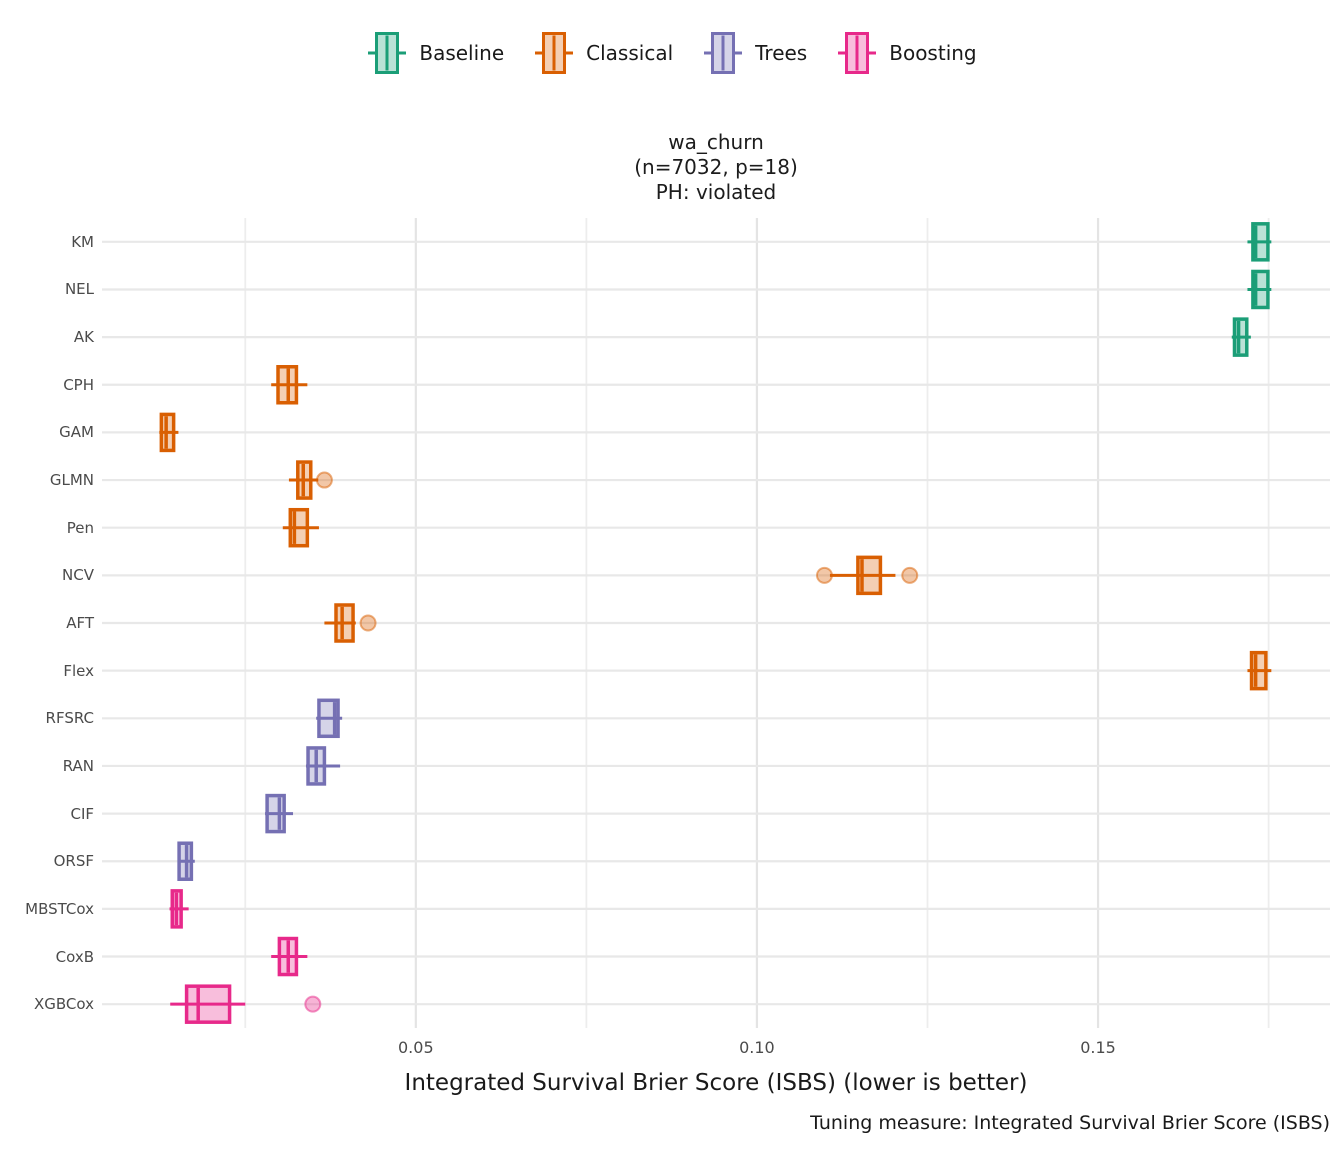  Describe the element at coordinates (64, 1004) in the screenshot. I see `y-axis-label-XGBCox: XGBCox` at that location.